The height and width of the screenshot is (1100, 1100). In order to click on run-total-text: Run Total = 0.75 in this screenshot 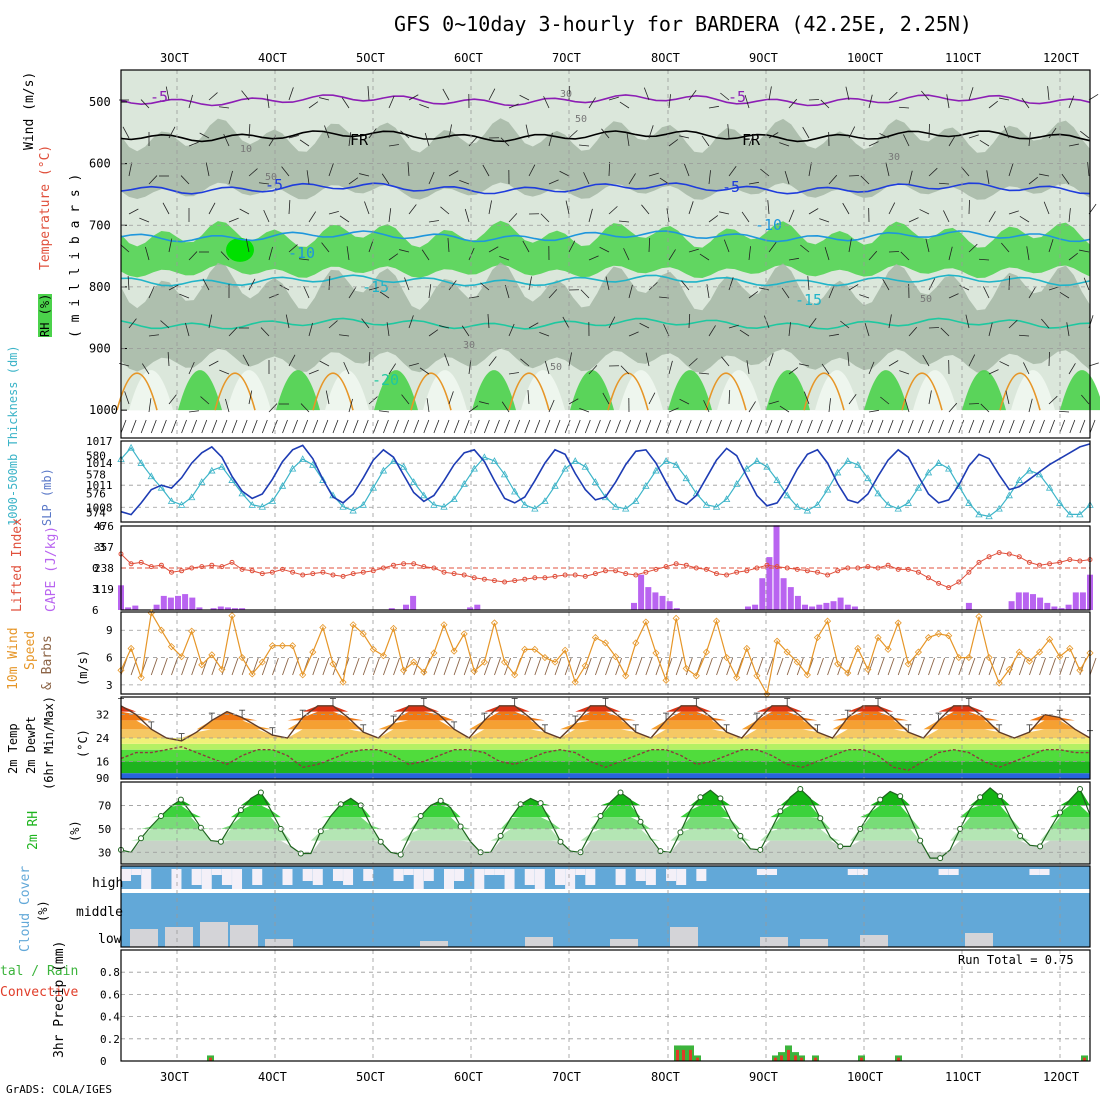, I will do `click(1016, 960)`.